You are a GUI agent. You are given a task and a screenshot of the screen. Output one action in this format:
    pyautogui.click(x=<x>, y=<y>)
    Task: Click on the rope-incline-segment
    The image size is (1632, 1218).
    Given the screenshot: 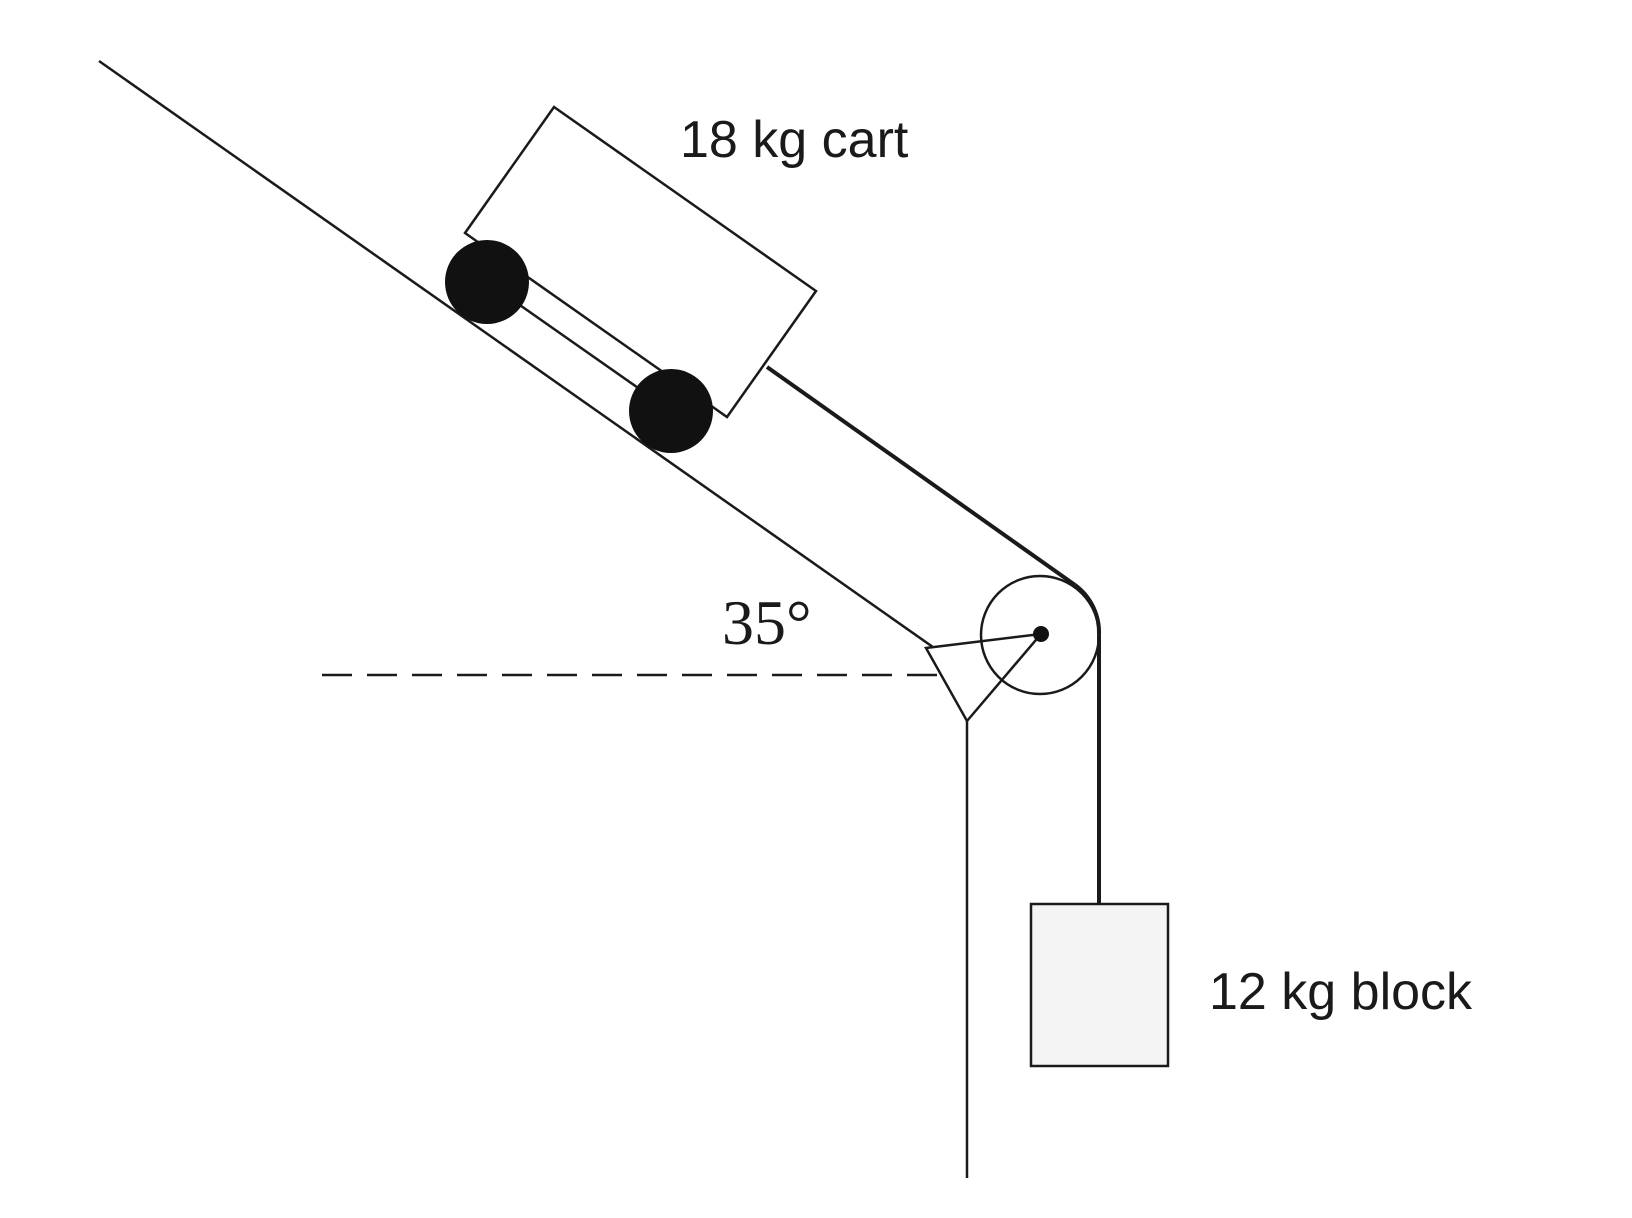 What is the action you would take?
    pyautogui.click(x=921, y=476)
    